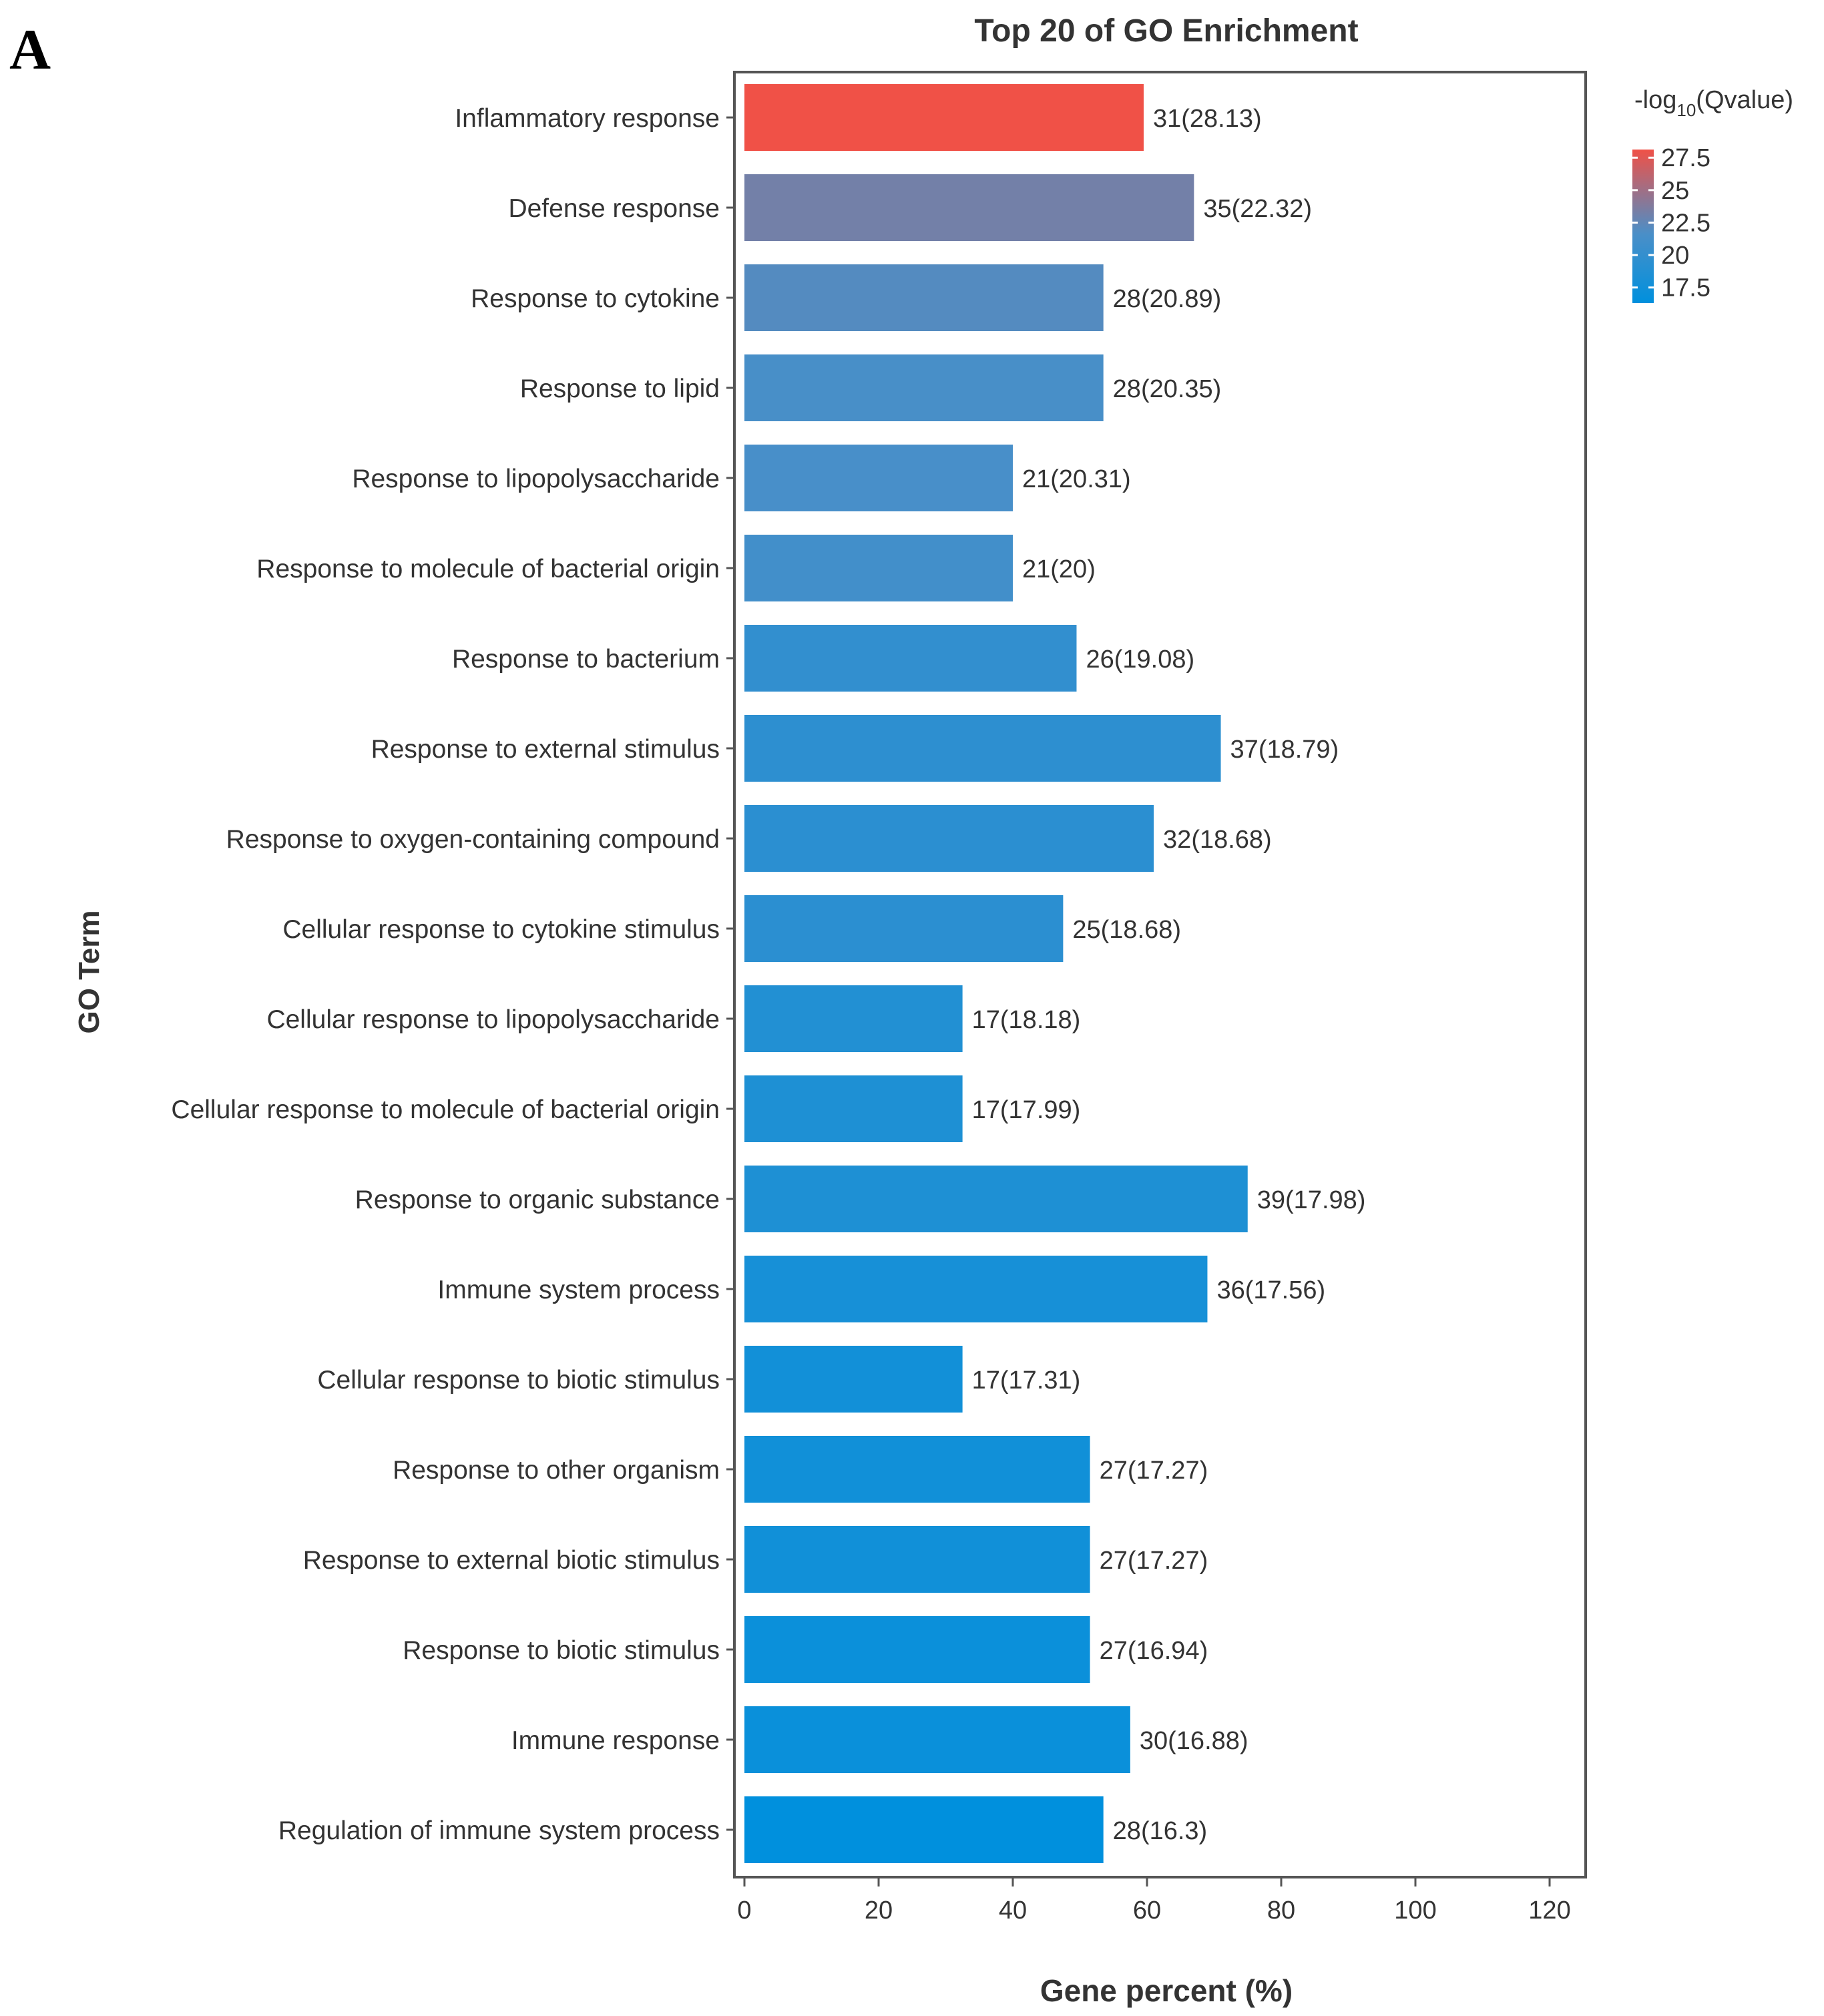 The image size is (1824, 2016). Describe the element at coordinates (511, 1560) in the screenshot. I see `y-tick-label: Response to external biotic stimulus` at that location.